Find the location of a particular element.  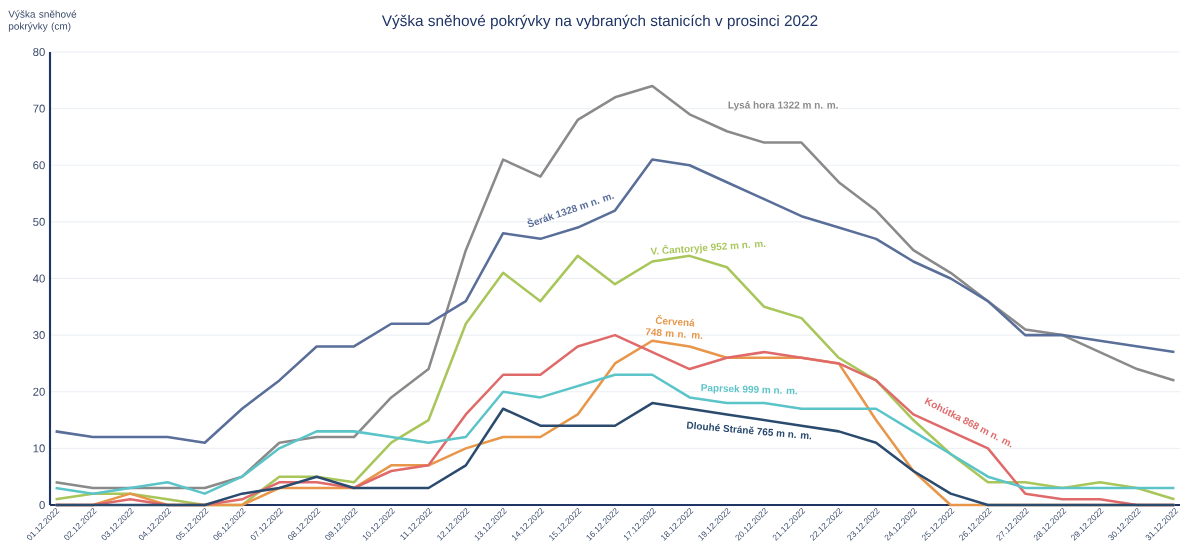

chart-title: Výška sněhové pokrývky na vybraných stanicích v prosinci 2022 is located at coordinates (599, 22).